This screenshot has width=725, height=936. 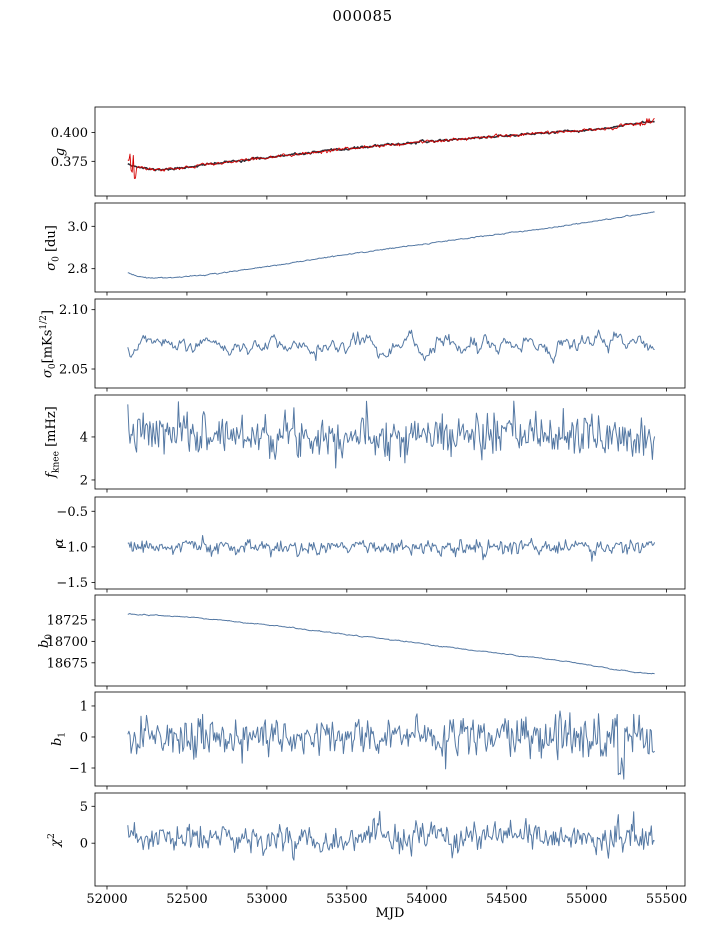 I want to click on y-tick-label: 1, so click(x=84, y=706).